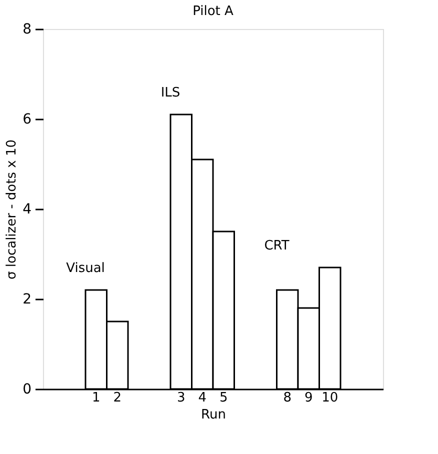  Describe the element at coordinates (27, 210) in the screenshot. I see `y-tick-label: 4` at that location.